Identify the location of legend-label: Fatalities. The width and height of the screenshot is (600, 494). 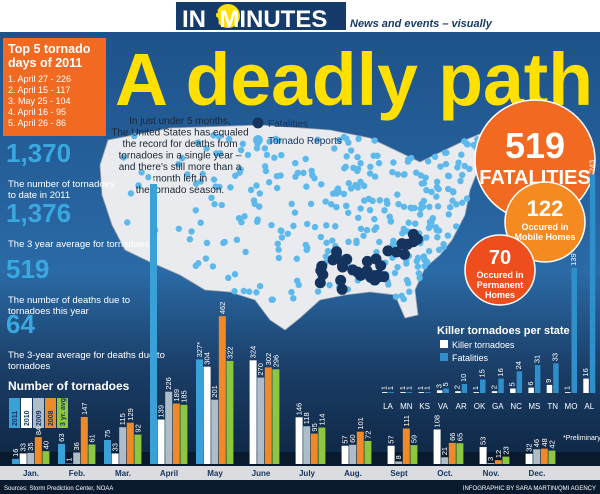
(288, 124).